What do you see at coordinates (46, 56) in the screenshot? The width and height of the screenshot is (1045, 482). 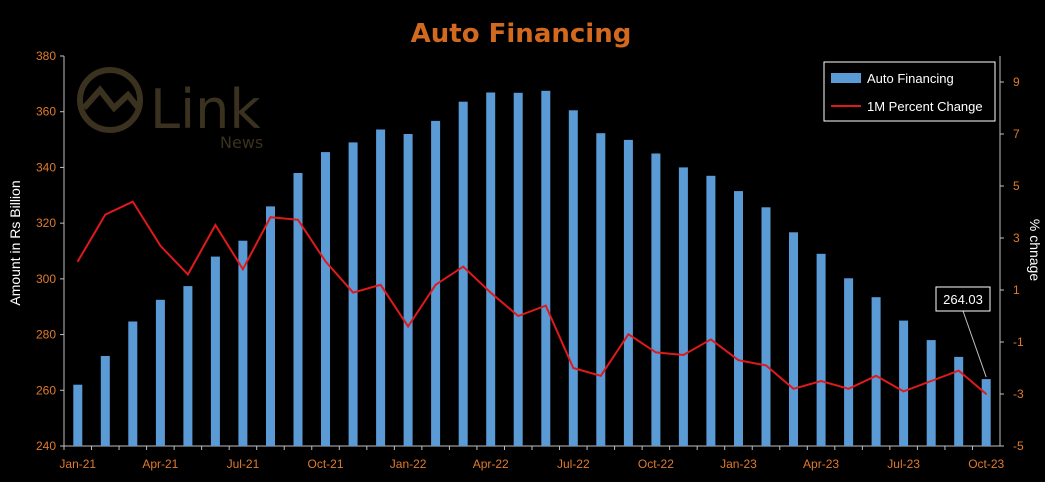 I see `left-tick-label: 380` at bounding box center [46, 56].